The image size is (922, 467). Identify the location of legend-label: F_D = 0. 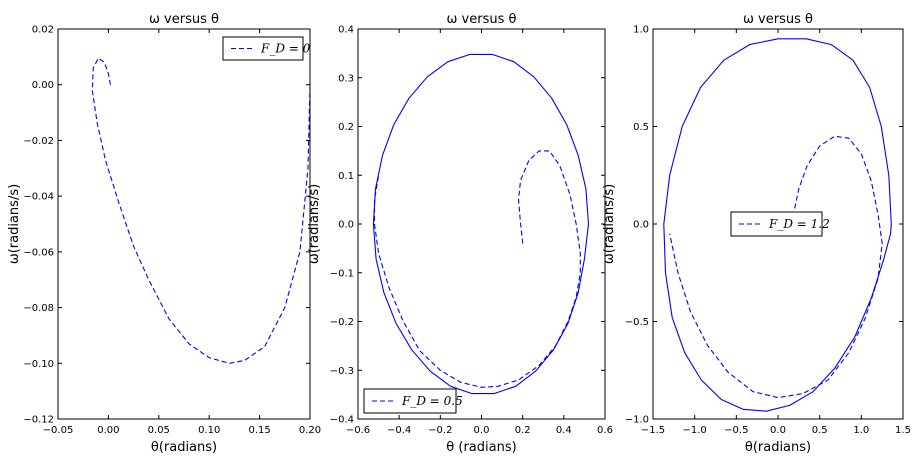
(285, 49).